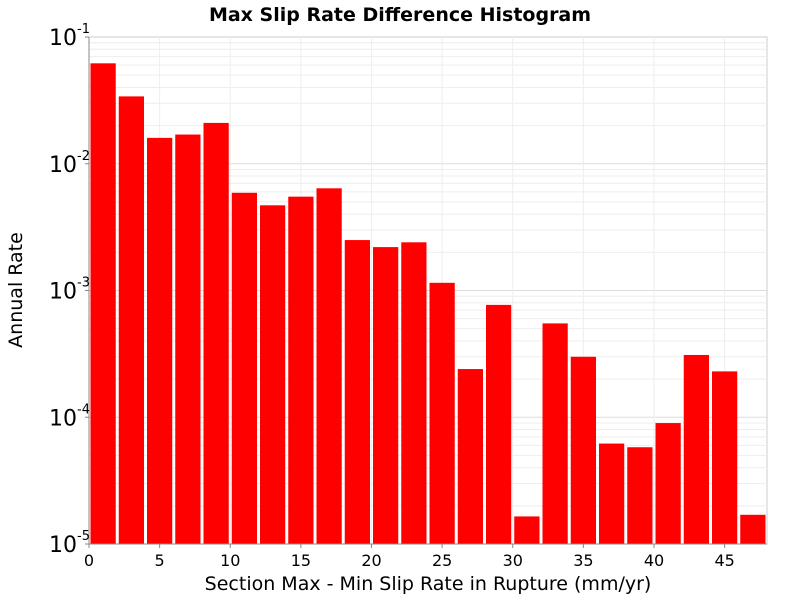  I want to click on chart-title: Max Slip Rate Difference Histogram, so click(400, 15).